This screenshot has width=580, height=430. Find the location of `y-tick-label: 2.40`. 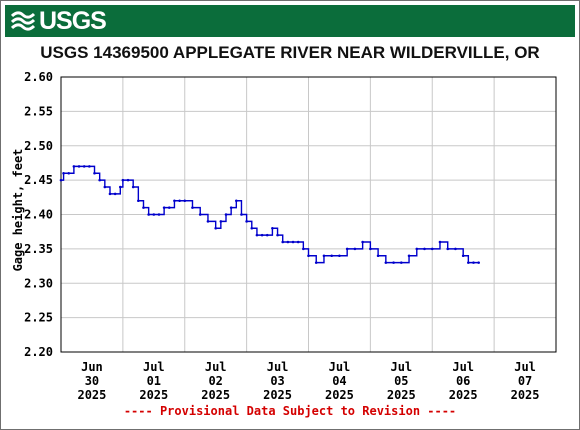

y-tick-label: 2.40 is located at coordinates (38, 215).